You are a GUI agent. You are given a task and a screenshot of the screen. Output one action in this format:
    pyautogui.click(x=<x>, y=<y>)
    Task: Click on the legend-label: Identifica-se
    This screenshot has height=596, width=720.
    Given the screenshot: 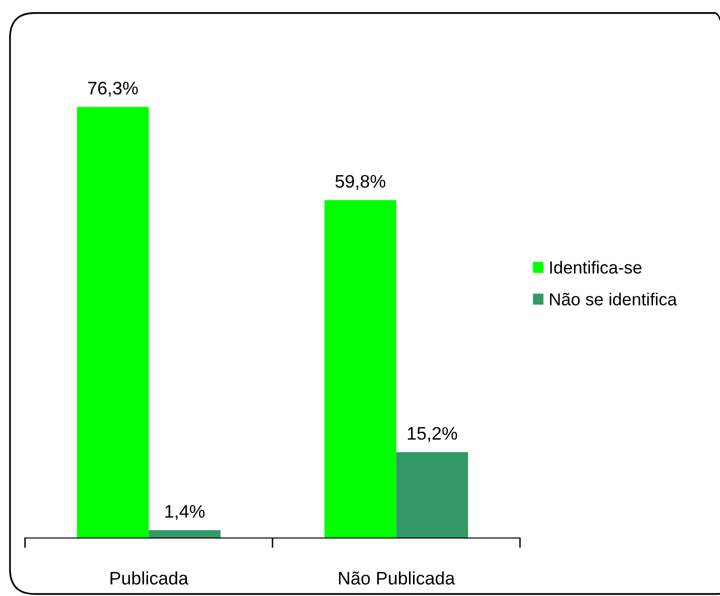 What is the action you would take?
    pyautogui.click(x=596, y=267)
    